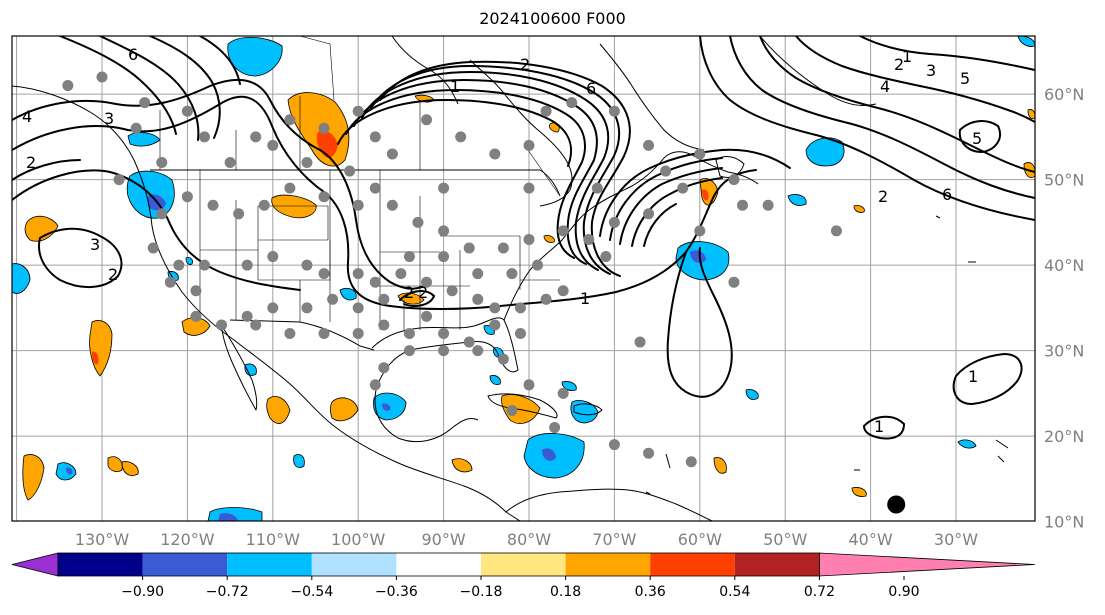  Describe the element at coordinates (1064, 522) in the screenshot. I see `lat-tick-label: 10°N` at that location.